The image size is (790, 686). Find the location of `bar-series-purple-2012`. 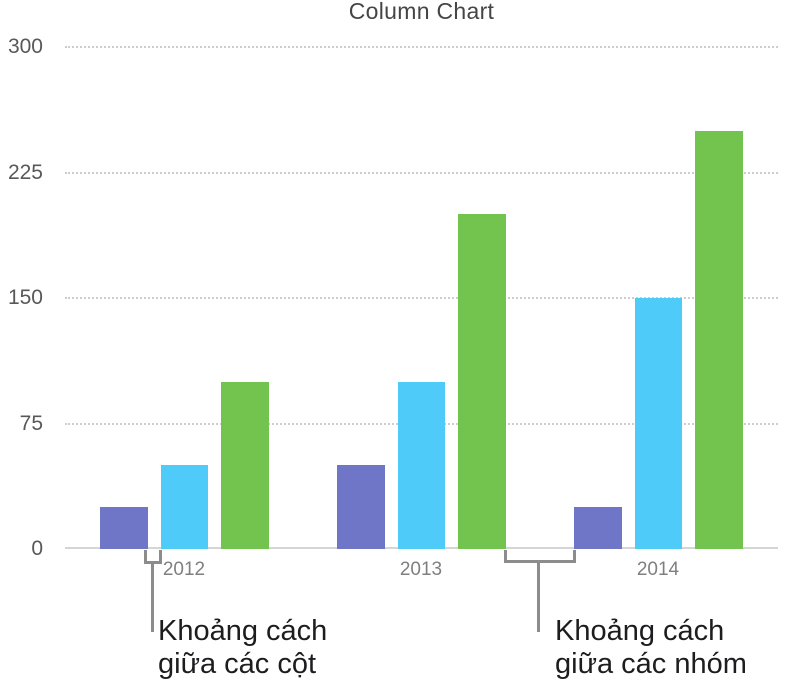

bar-series-purple-2012 is located at coordinates (124, 528).